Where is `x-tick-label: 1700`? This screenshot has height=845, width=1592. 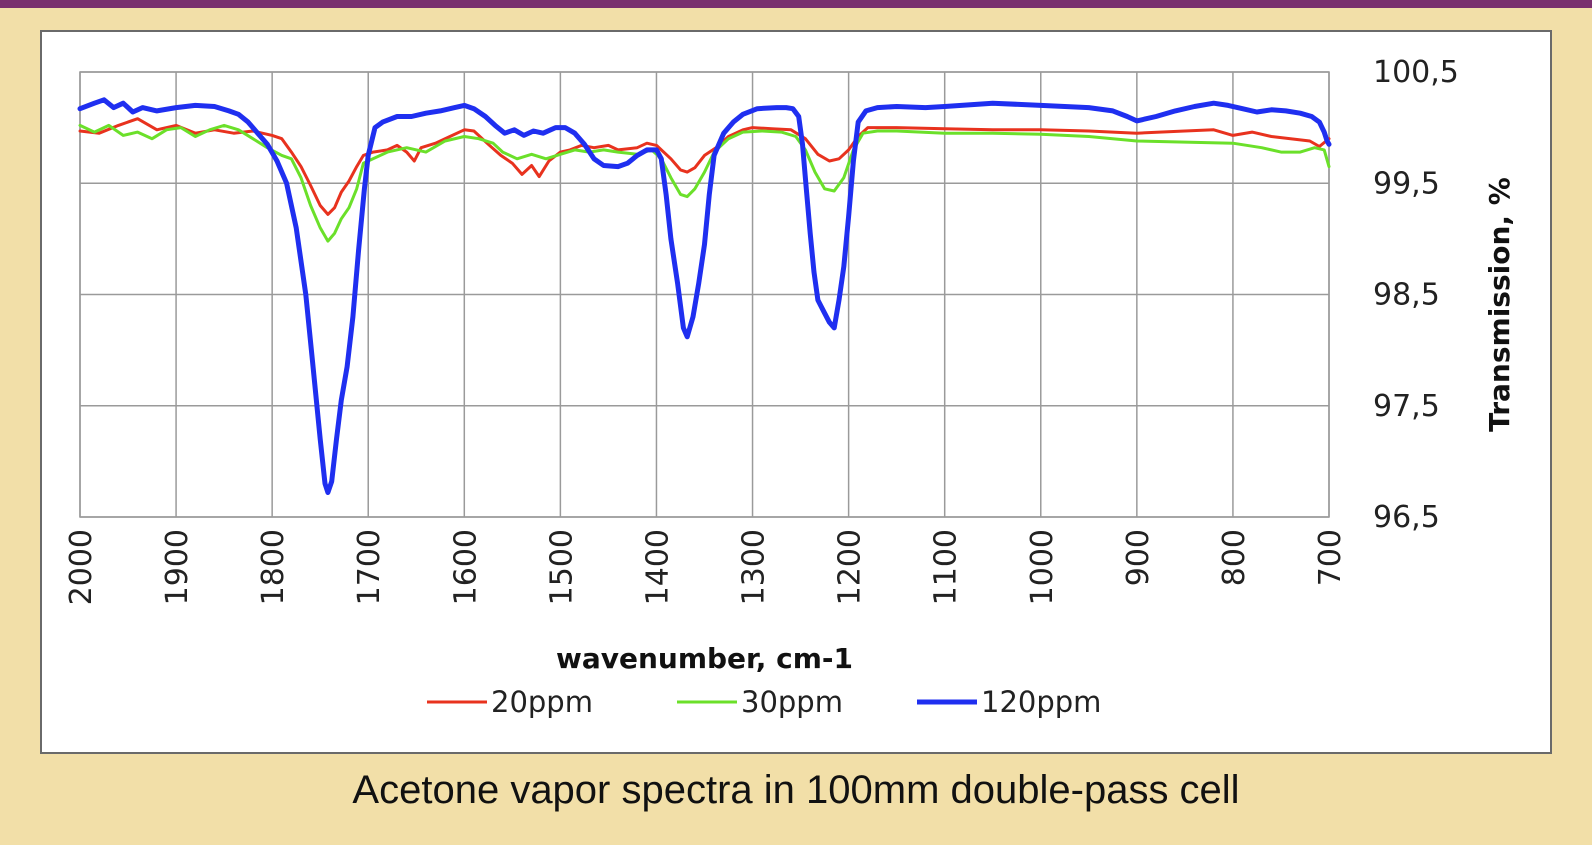
x-tick-label: 1700 is located at coordinates (369, 567).